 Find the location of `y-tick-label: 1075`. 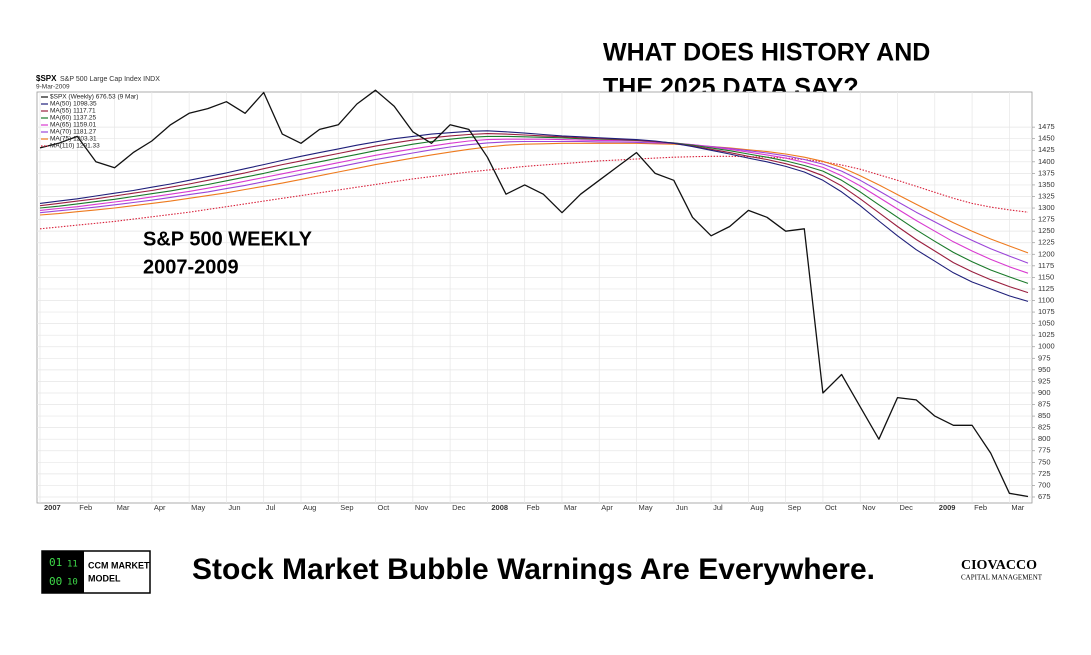

y-tick-label: 1075 is located at coordinates (1046, 311).